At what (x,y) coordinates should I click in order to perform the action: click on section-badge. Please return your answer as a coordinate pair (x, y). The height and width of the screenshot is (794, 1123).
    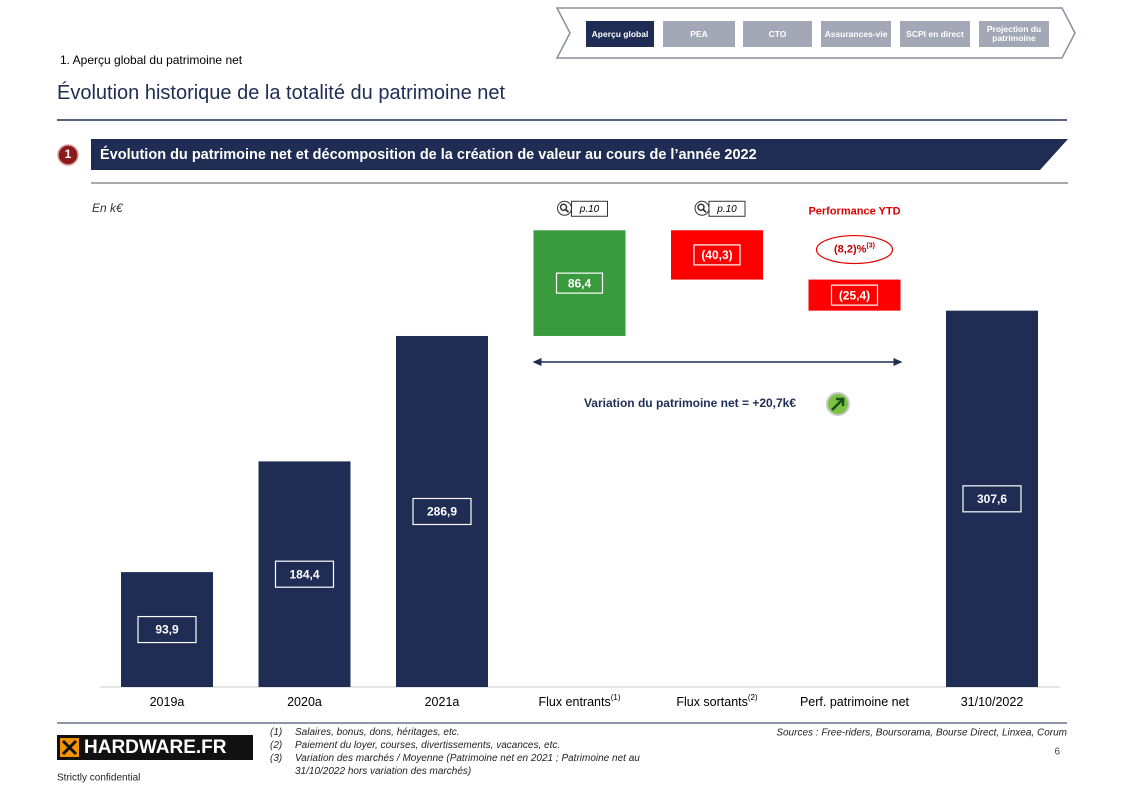
    Looking at the image, I should click on (68, 155).